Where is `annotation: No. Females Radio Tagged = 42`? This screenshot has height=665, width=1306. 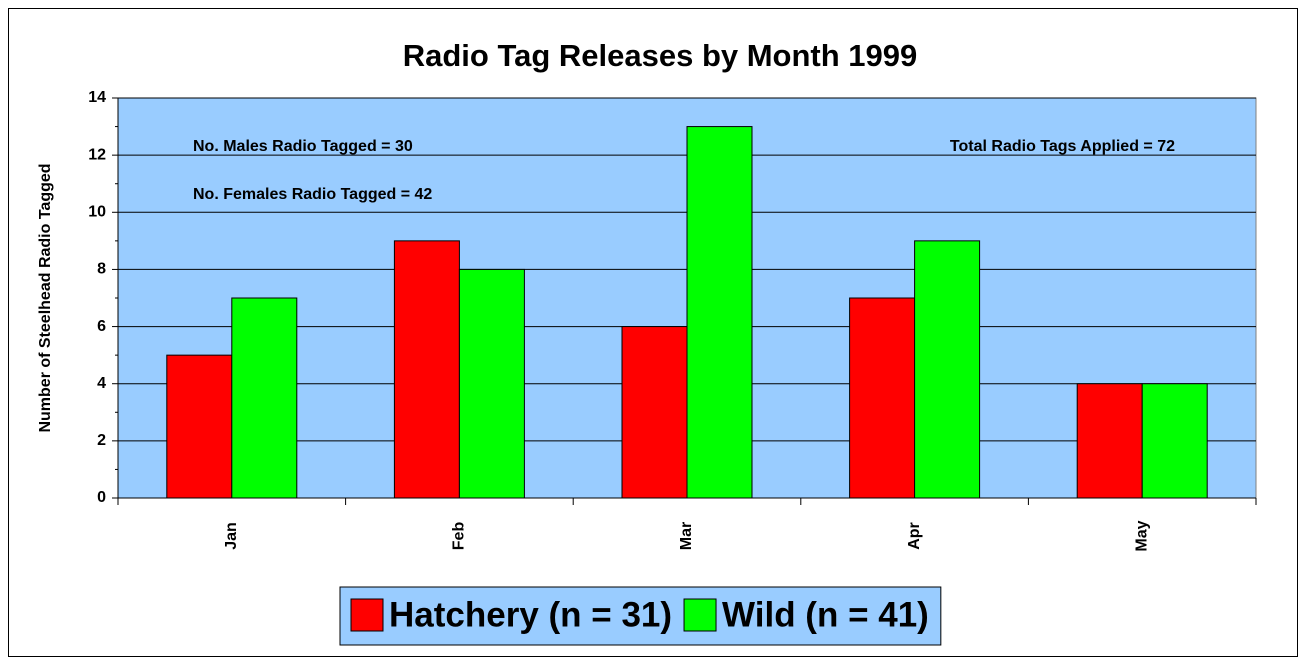 annotation: No. Females Radio Tagged = 42 is located at coordinates (312, 194).